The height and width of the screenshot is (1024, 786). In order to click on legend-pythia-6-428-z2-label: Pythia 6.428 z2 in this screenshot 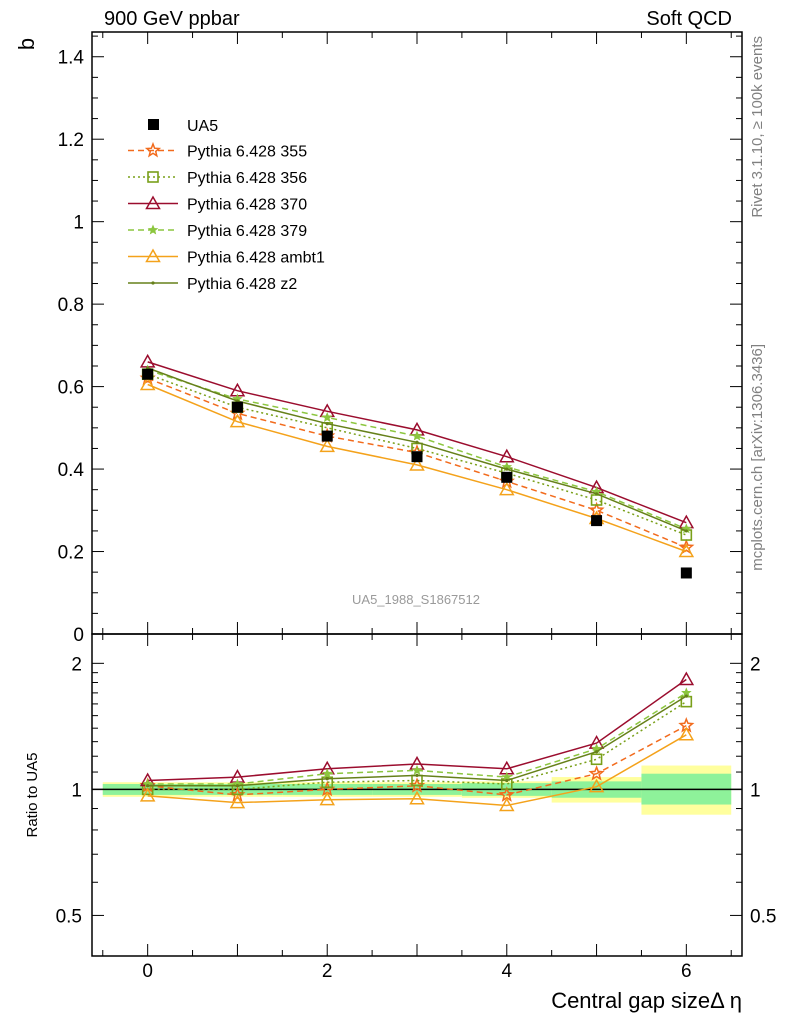, I will do `click(242, 284)`.